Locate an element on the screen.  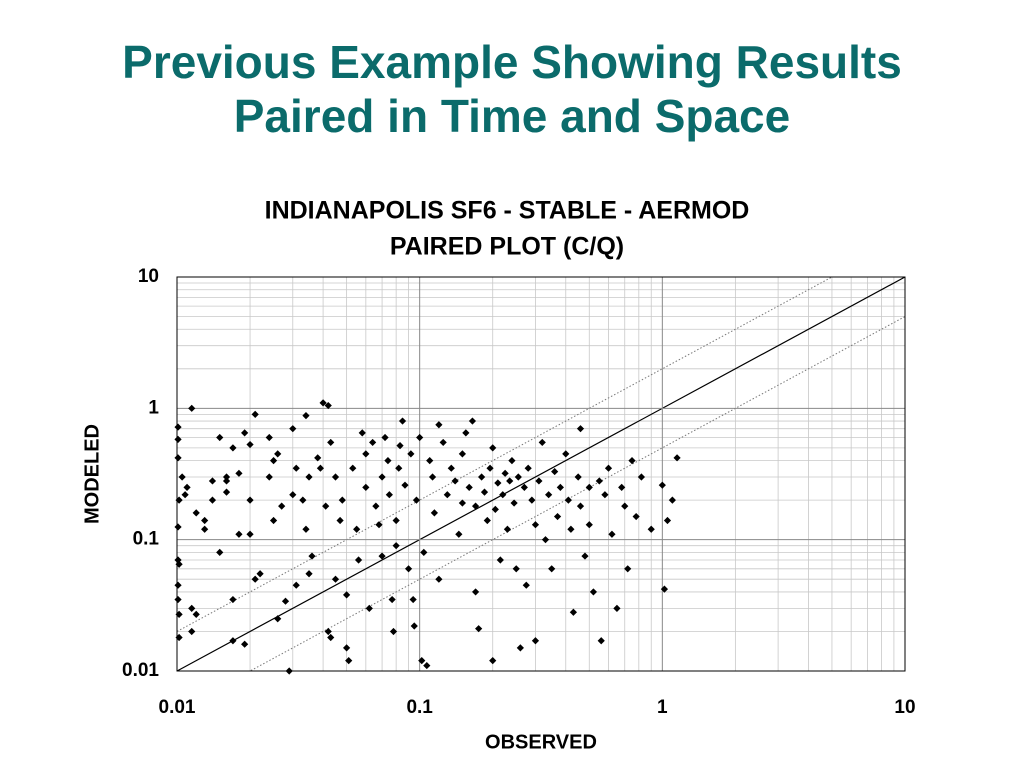
y-tick-label: 10 is located at coordinates (148, 276).